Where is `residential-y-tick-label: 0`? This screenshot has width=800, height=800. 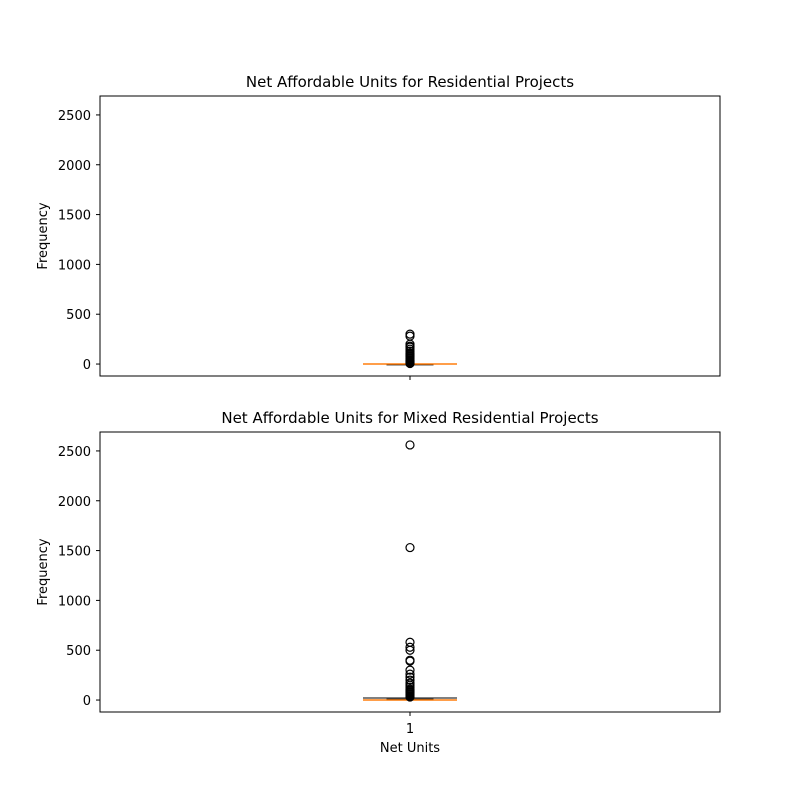
residential-y-tick-label: 0 is located at coordinates (87, 365).